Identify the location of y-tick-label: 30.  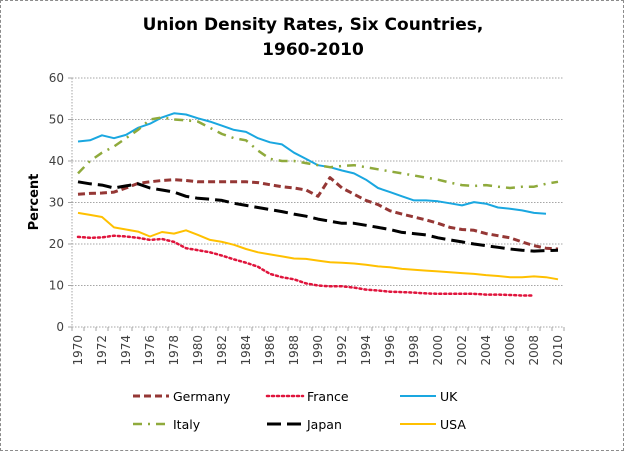
(56, 203).